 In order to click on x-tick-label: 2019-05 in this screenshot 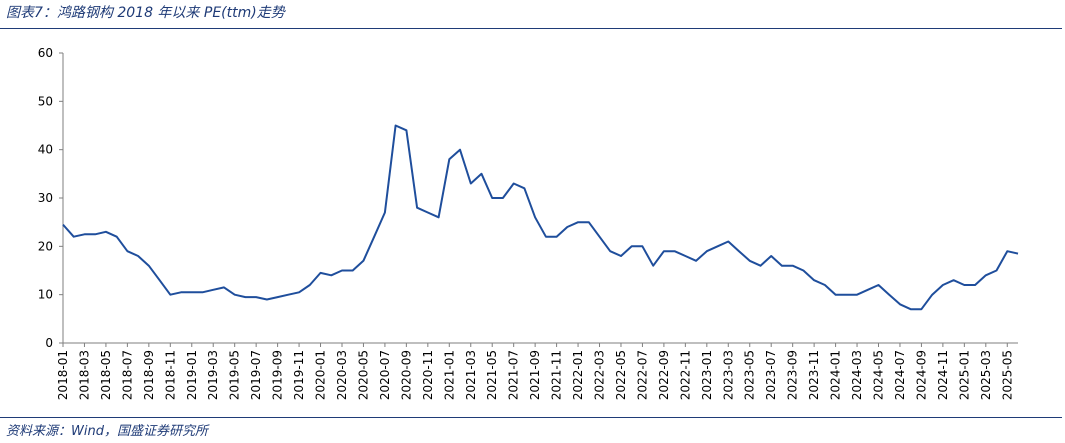, I will do `click(235, 375)`.